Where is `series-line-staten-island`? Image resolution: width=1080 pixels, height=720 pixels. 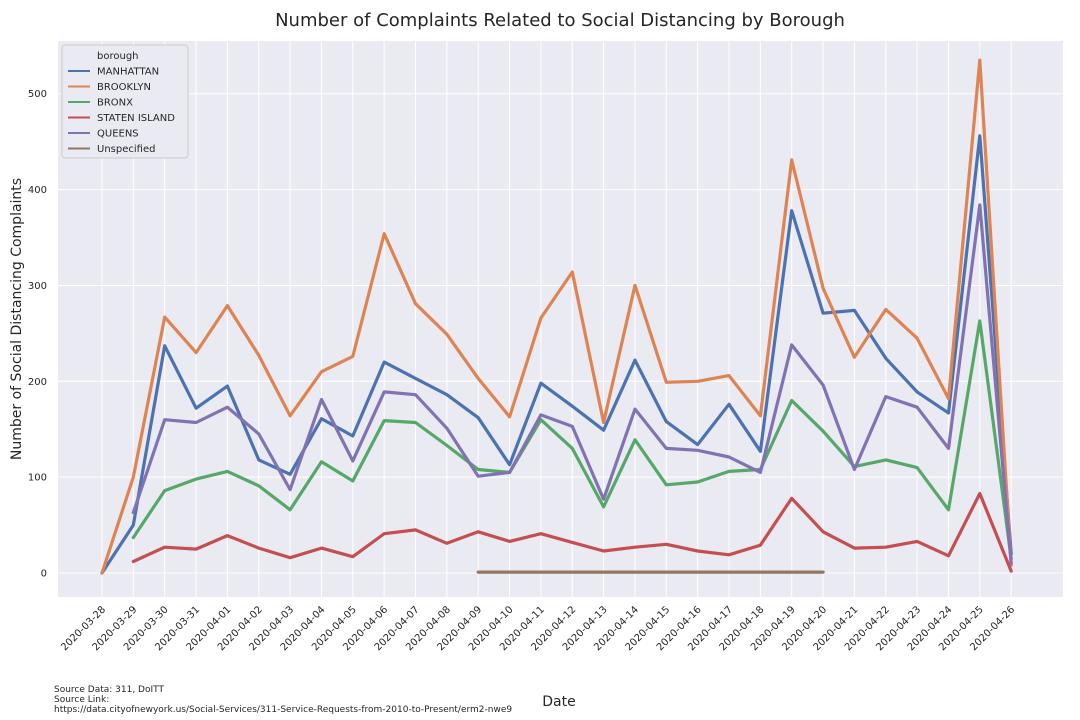
series-line-staten-island is located at coordinates (572, 532).